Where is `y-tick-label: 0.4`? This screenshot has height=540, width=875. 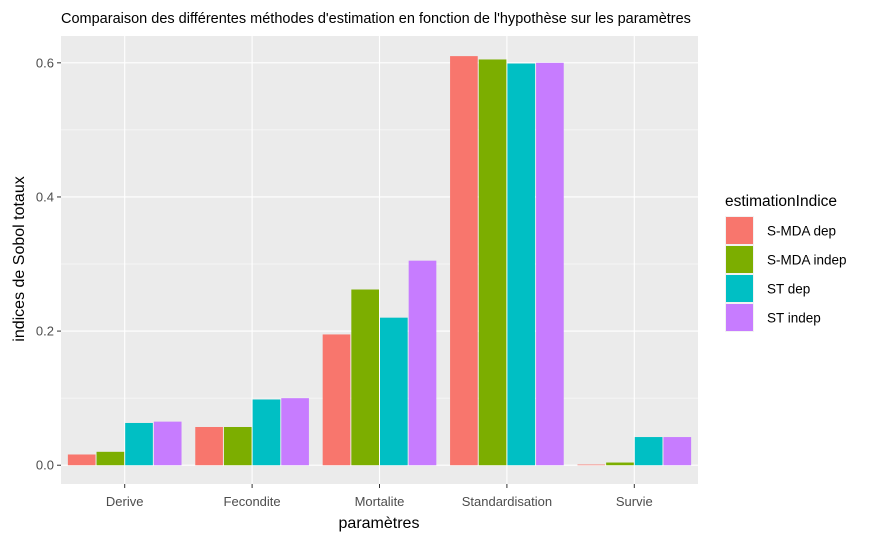
y-tick-label: 0.4 is located at coordinates (45, 196).